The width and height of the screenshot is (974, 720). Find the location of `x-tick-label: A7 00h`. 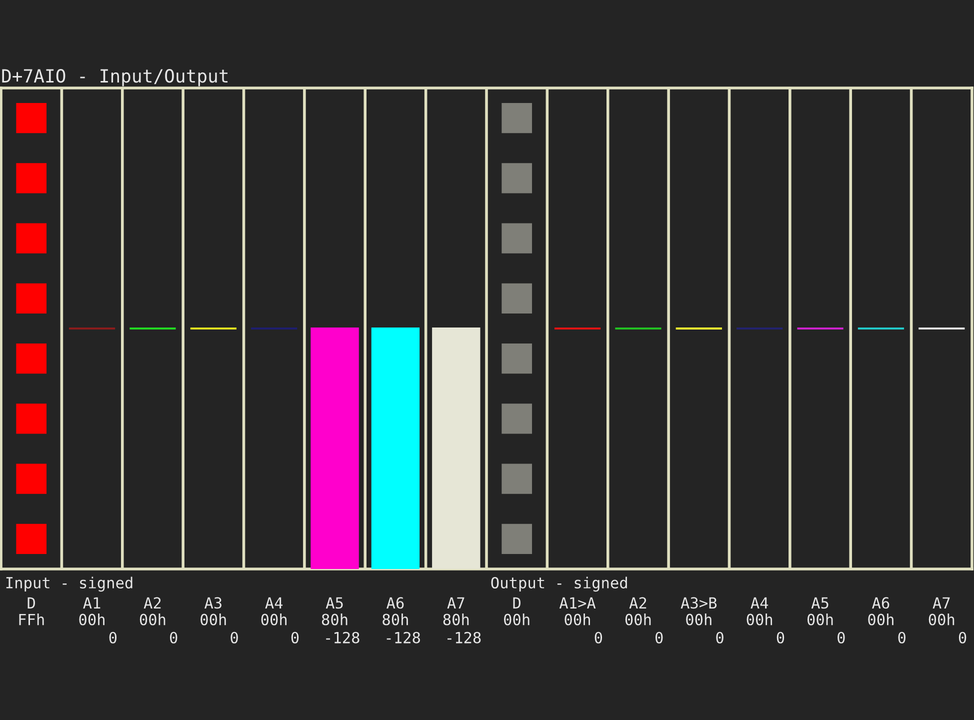

x-tick-label: A7 00h is located at coordinates (941, 611).